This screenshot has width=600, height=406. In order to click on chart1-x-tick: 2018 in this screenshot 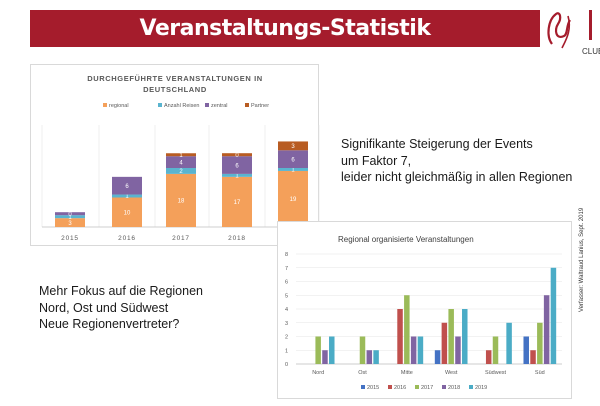, I will do `click(237, 238)`.